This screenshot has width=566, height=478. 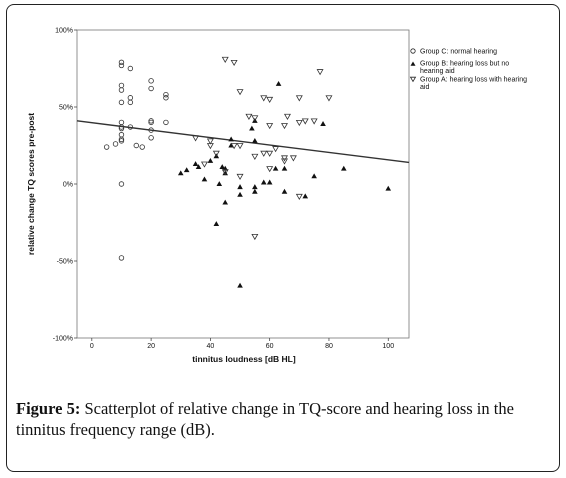 I want to click on legend-label-group-b: Group B: hearing loss but no hearing aid, so click(x=465, y=68).